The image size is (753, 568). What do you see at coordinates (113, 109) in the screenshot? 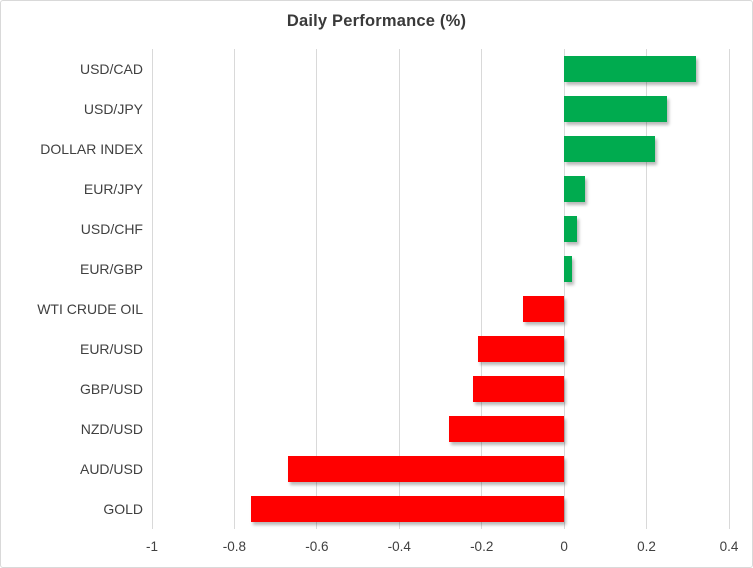
I see `category-label: USD/JPY` at bounding box center [113, 109].